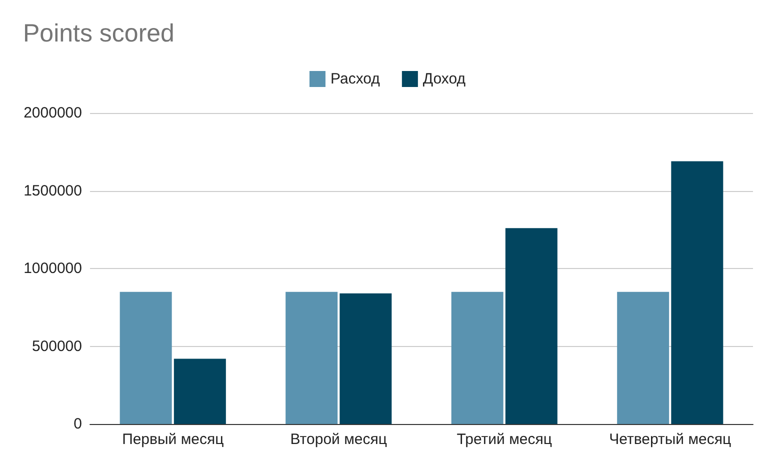 This screenshot has width=775, height=462. Describe the element at coordinates (53, 191) in the screenshot. I see `y-tick-label: 1500000` at that location.